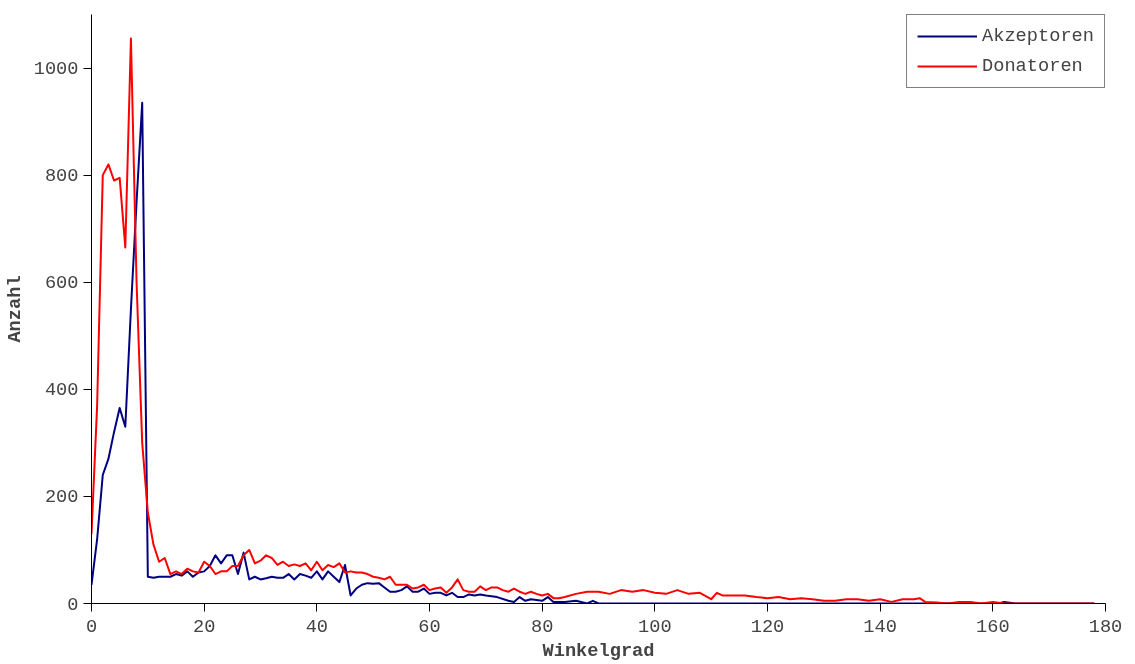 The width and height of the screenshot is (1135, 664). I want to click on y-axis-title: Anzahl, so click(14, 309).